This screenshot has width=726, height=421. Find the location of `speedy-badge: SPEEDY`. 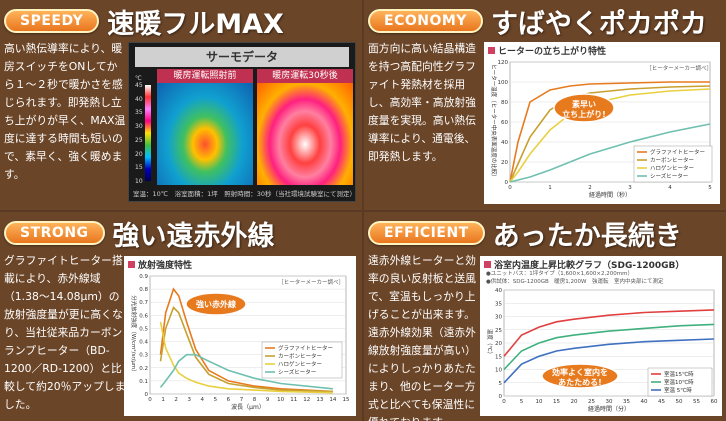

speedy-badge: SPEEDY is located at coordinates (52, 21).